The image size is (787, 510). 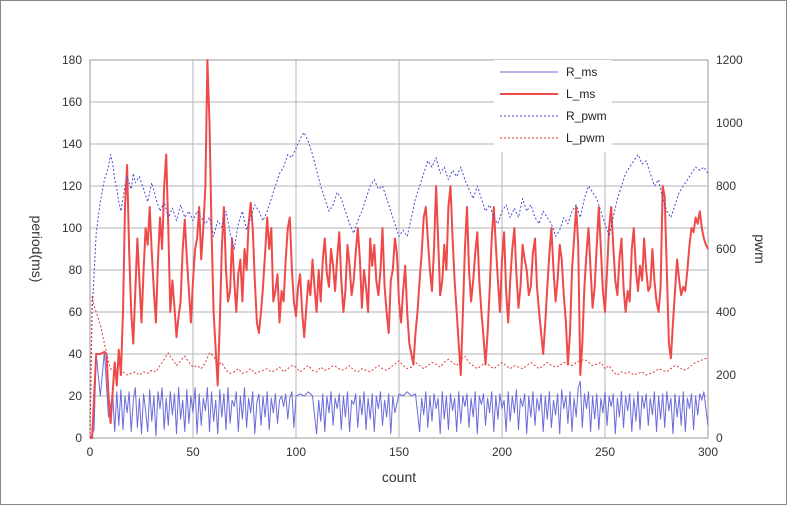 I want to click on legend-label: R_pwm, so click(x=586, y=116).